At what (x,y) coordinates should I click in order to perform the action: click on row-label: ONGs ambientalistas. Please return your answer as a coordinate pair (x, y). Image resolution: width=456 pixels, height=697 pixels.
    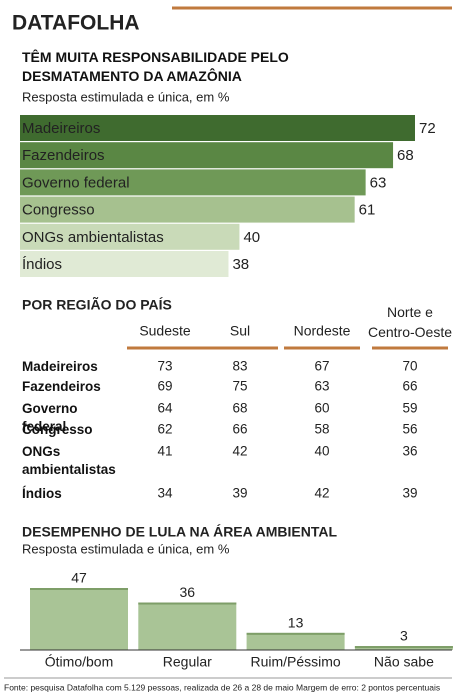
    Looking at the image, I should click on (69, 460).